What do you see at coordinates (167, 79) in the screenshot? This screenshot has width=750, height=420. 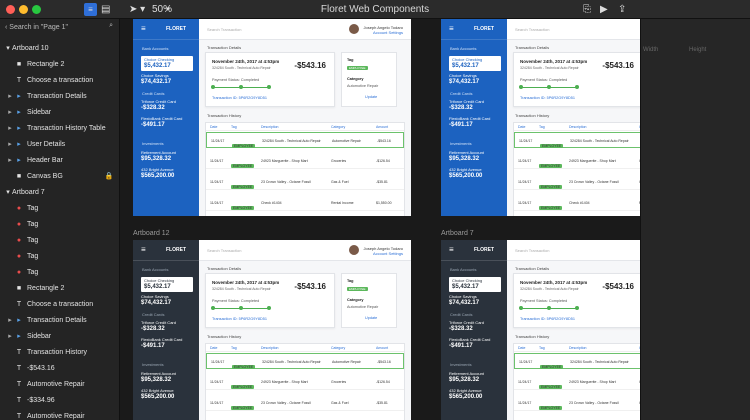 I see `account-item: Choice Savings $74,432.17` at bounding box center [167, 79].